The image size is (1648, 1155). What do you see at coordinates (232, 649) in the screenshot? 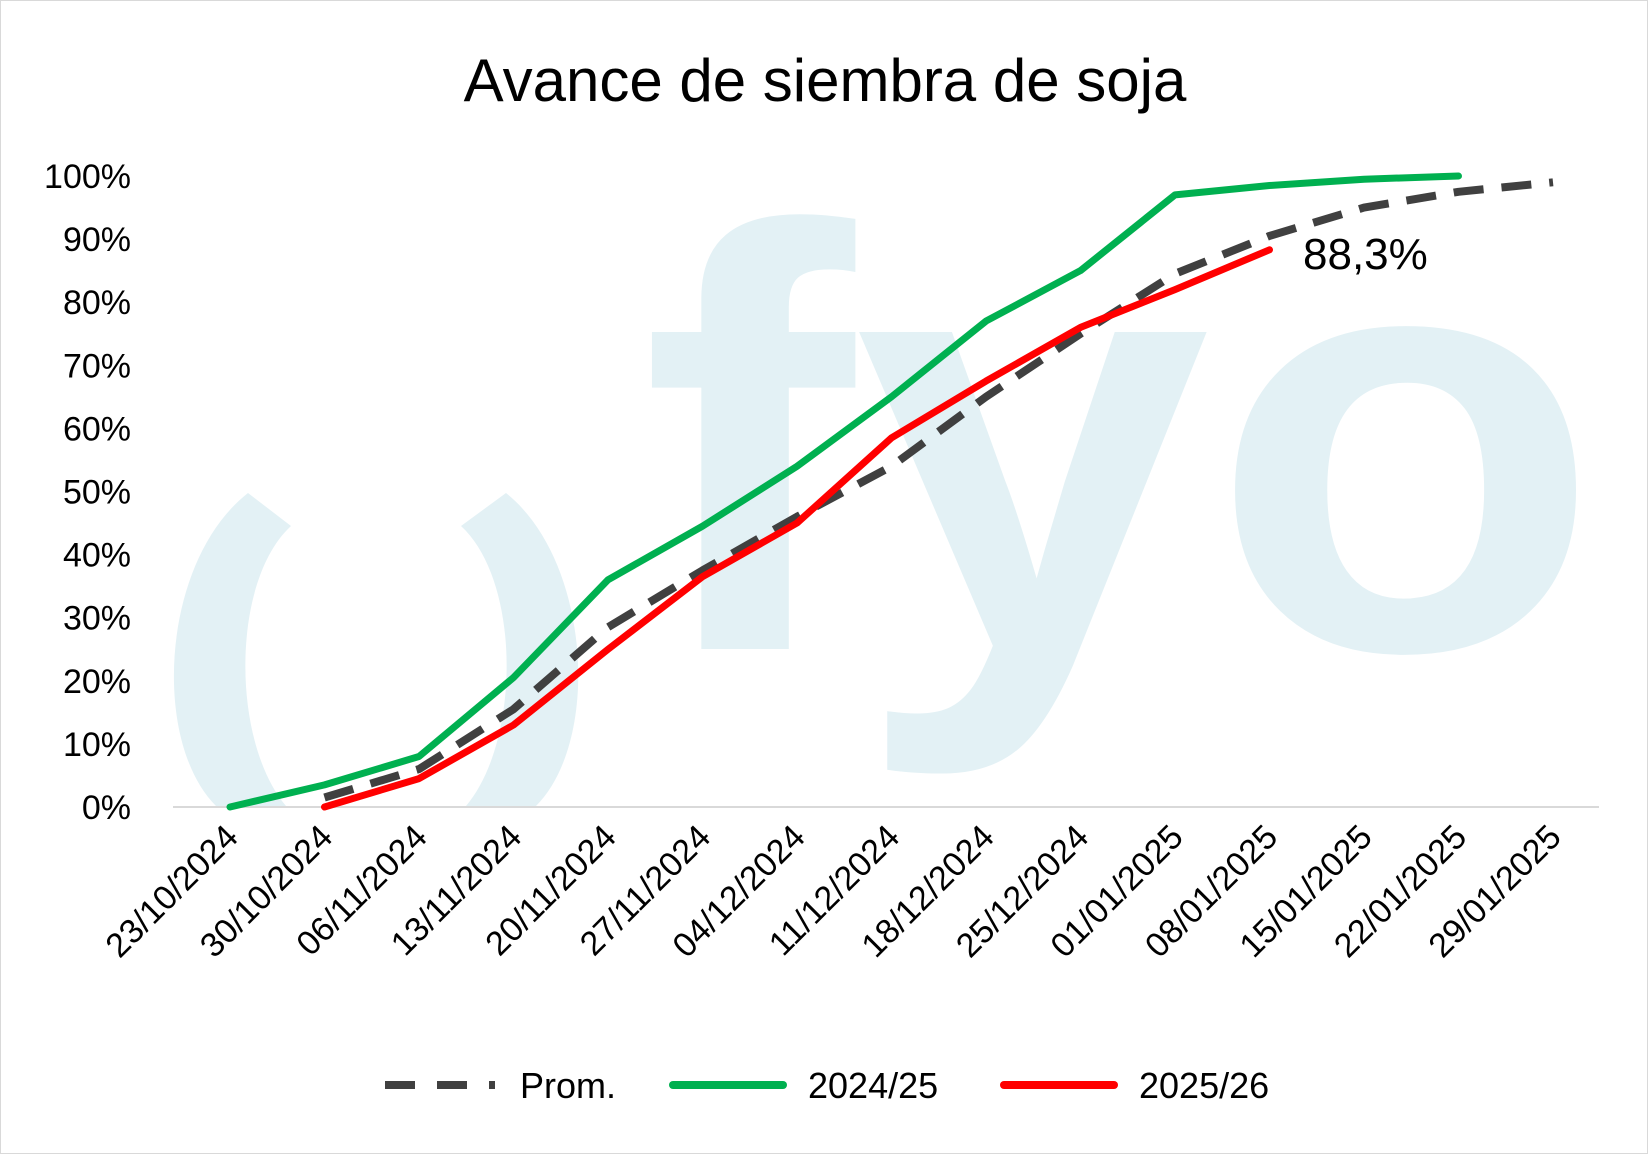
I see `watermark-left-paren` at bounding box center [232, 649].